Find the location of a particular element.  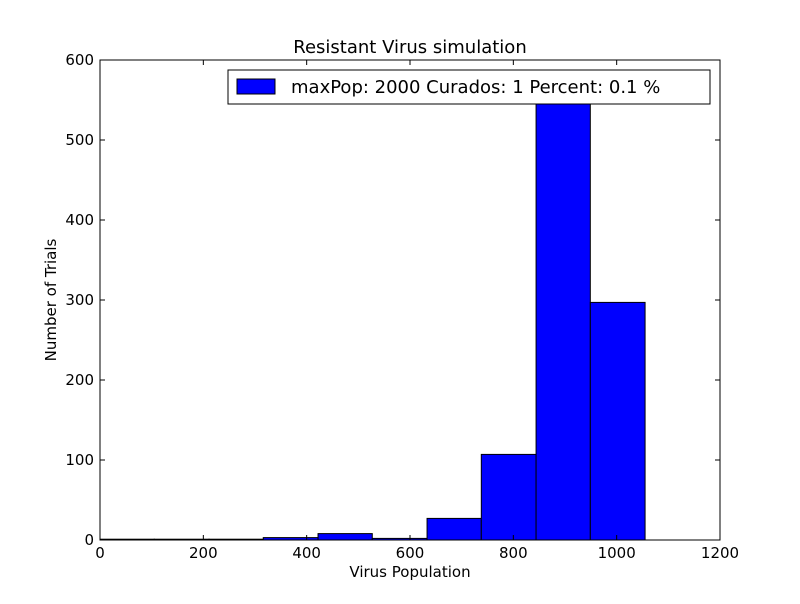

y-tick-label: 400 is located at coordinates (79, 220).